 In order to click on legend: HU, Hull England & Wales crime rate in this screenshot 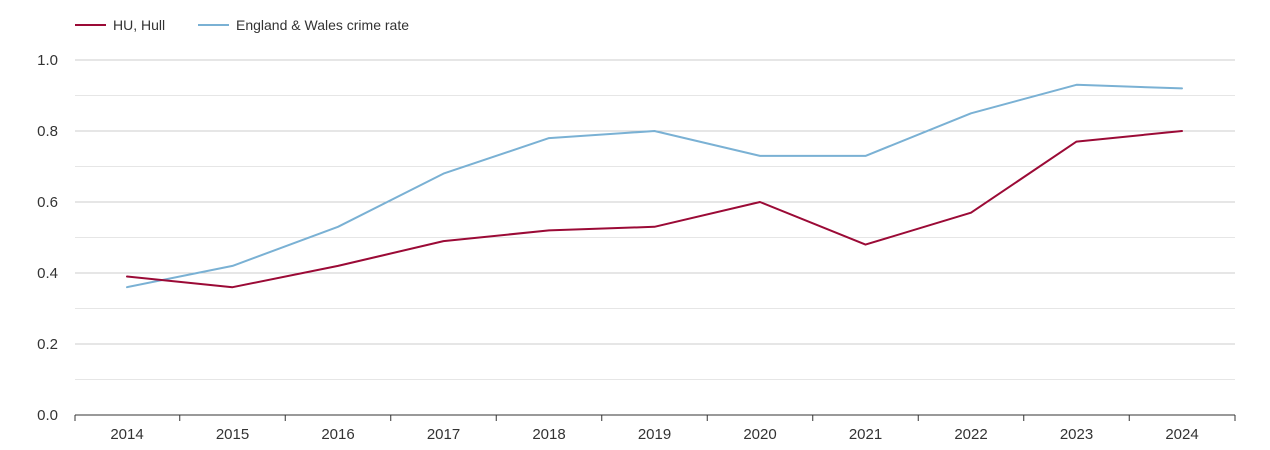, I will do `click(242, 25)`.